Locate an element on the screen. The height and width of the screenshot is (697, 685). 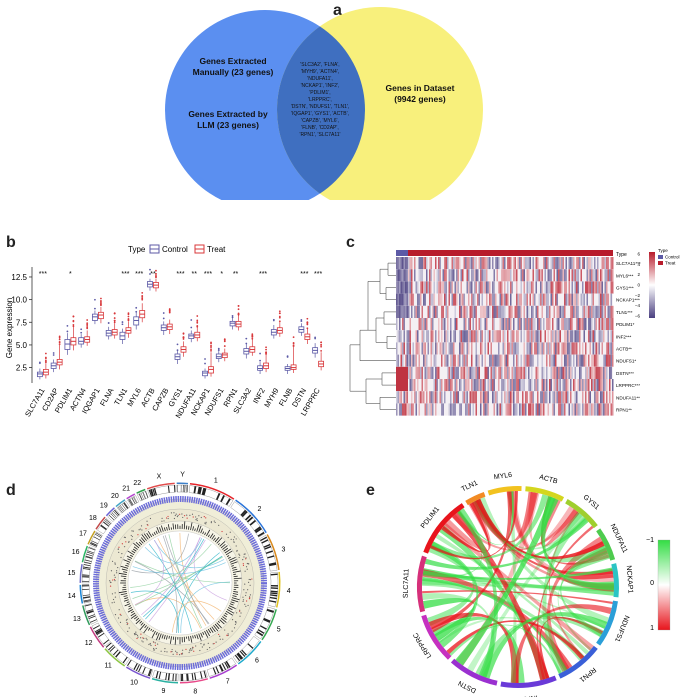
gene-label: TLN1 is located at coordinates (469, 487).